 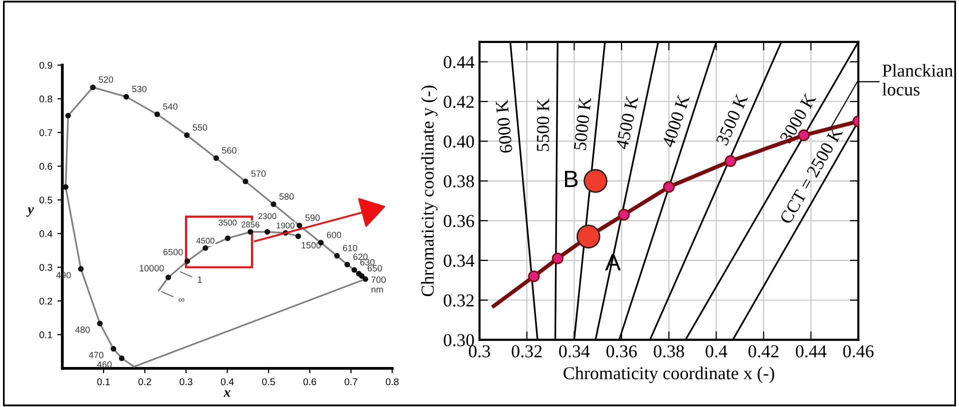 What do you see at coordinates (459, 62) in the screenshot?
I see `y-tick-label: 0.44` at bounding box center [459, 62].